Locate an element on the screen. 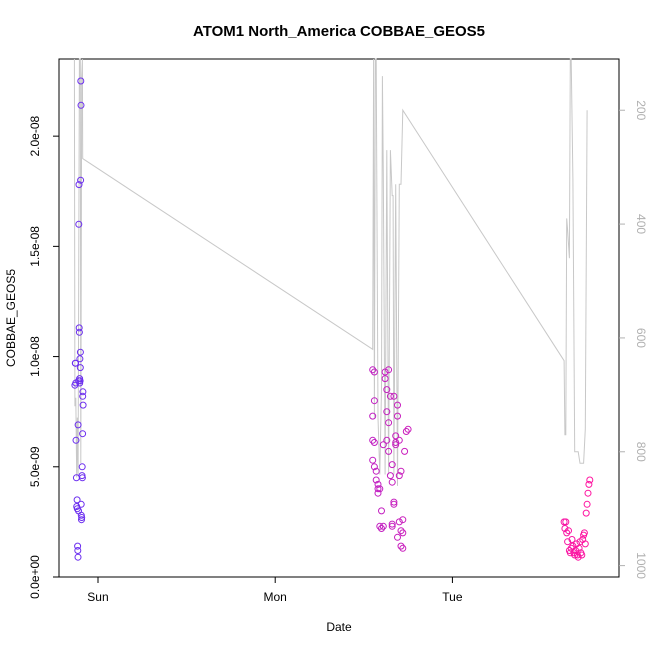 This screenshot has height=650, width=650. right-tick-label: 400 is located at coordinates (641, 224).